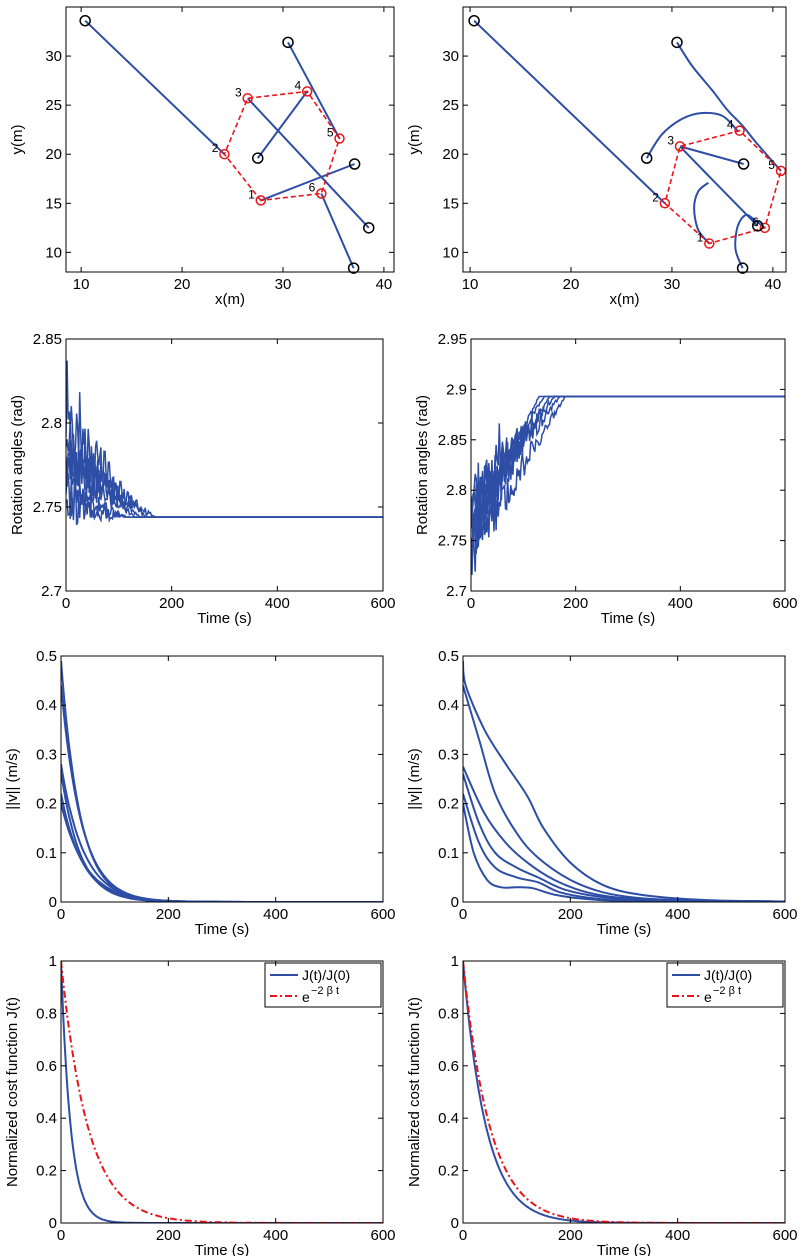 Image resolution: width=803 pixels, height=1256 pixels. What do you see at coordinates (182, 284) in the screenshot?
I see `x-tick-label: 20` at bounding box center [182, 284].